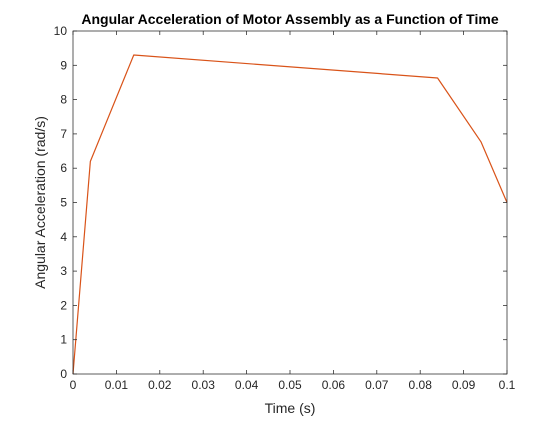 Image resolution: width=560 pixels, height=425 pixels. Describe the element at coordinates (507, 385) in the screenshot. I see `x-tick-label: 0.1` at that location.